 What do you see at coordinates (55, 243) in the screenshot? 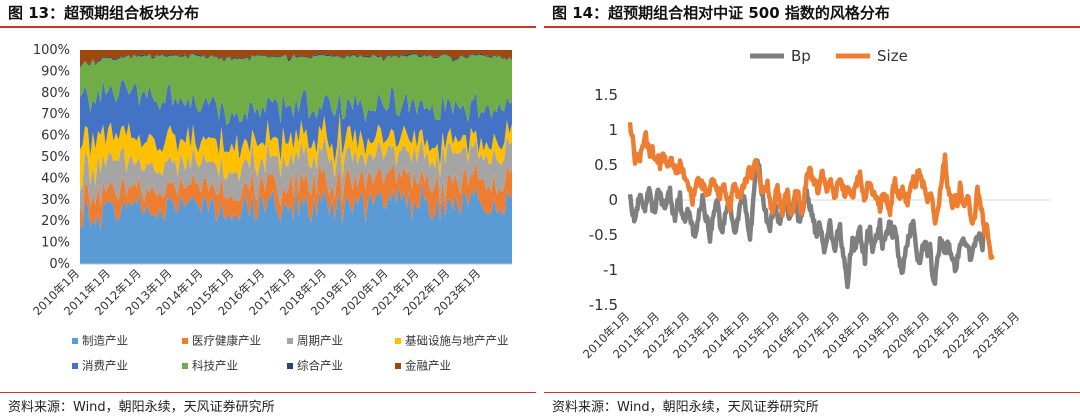
I see `y-tick-label: 10%` at bounding box center [55, 243].